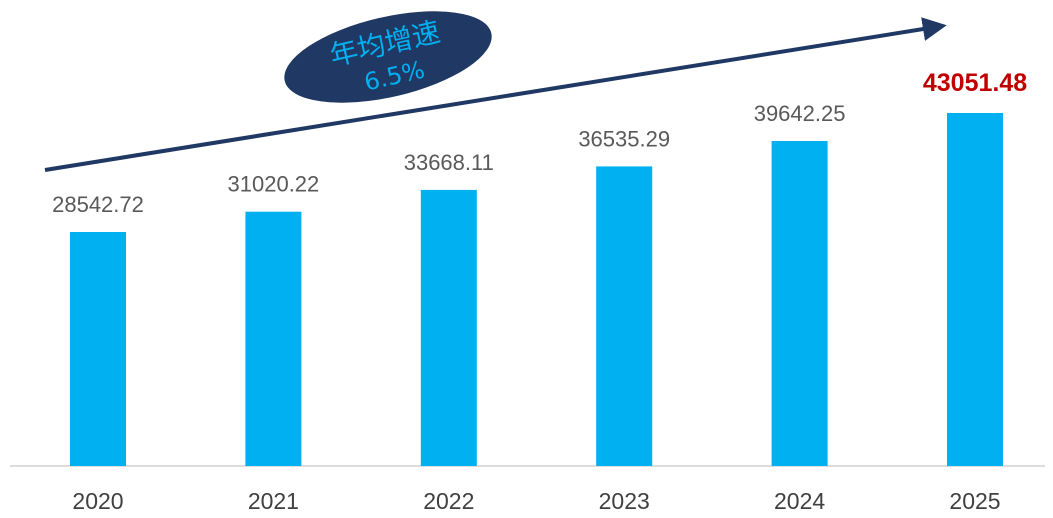 Image resolution: width=1053 pixels, height=518 pixels. What do you see at coordinates (624, 138) in the screenshot?
I see `value-label-2023: 36535.29` at bounding box center [624, 138].